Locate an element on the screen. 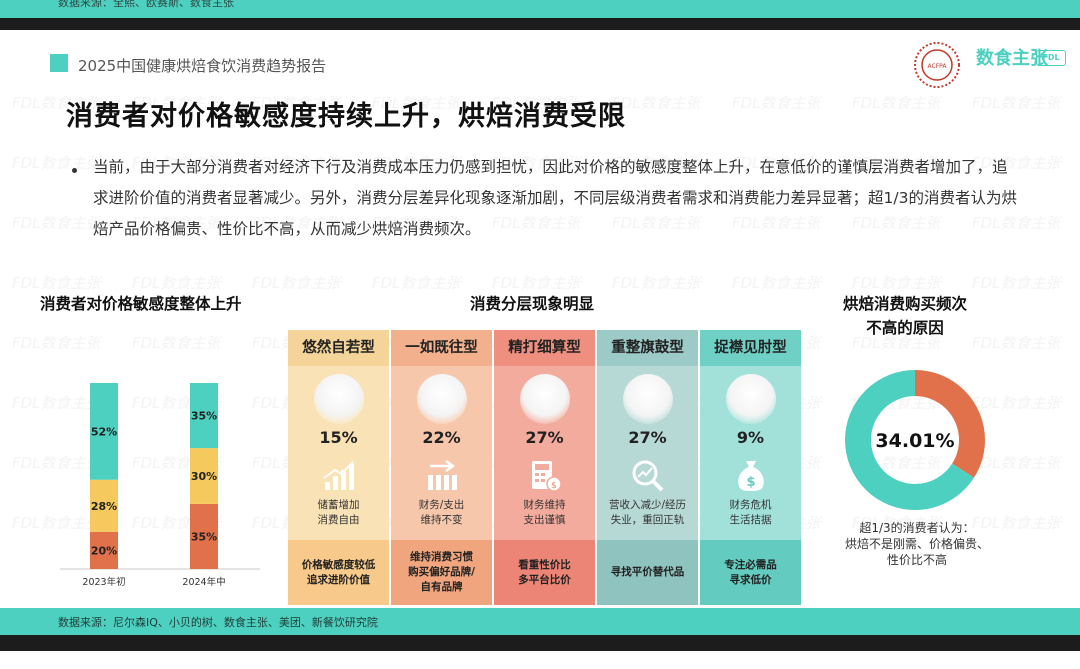 This screenshot has width=1080, height=669. growth-chart-icon is located at coordinates (339, 476).